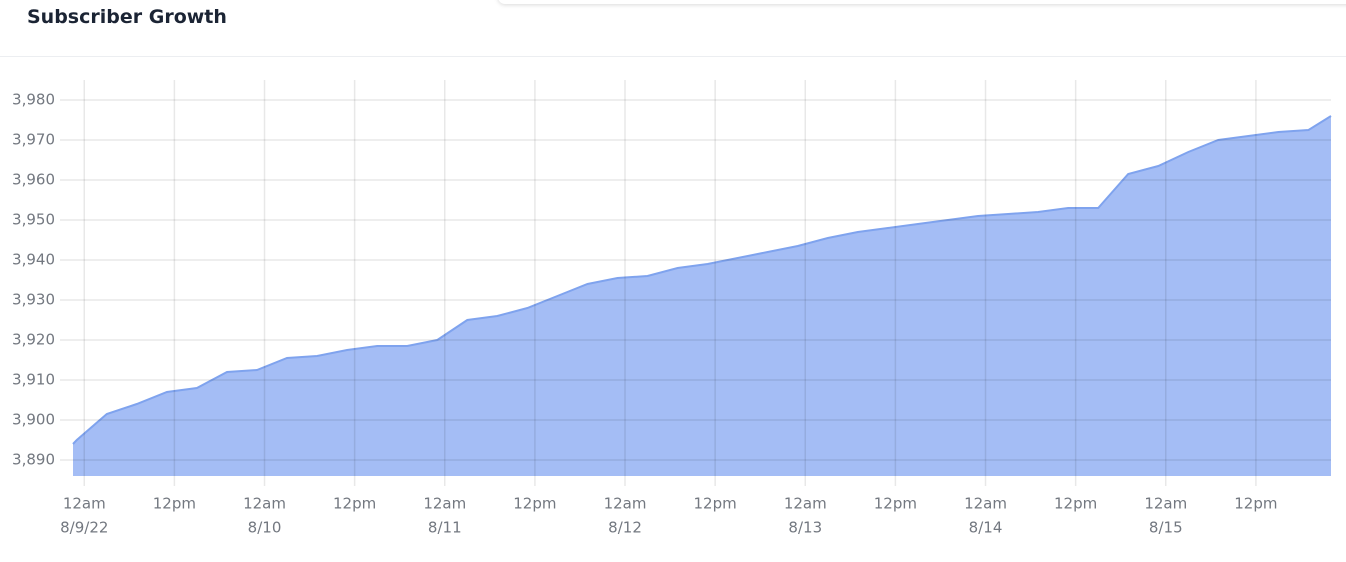 The image size is (1346, 562). Describe the element at coordinates (625, 528) in the screenshot. I see `x-tick-date: 8/12` at that location.